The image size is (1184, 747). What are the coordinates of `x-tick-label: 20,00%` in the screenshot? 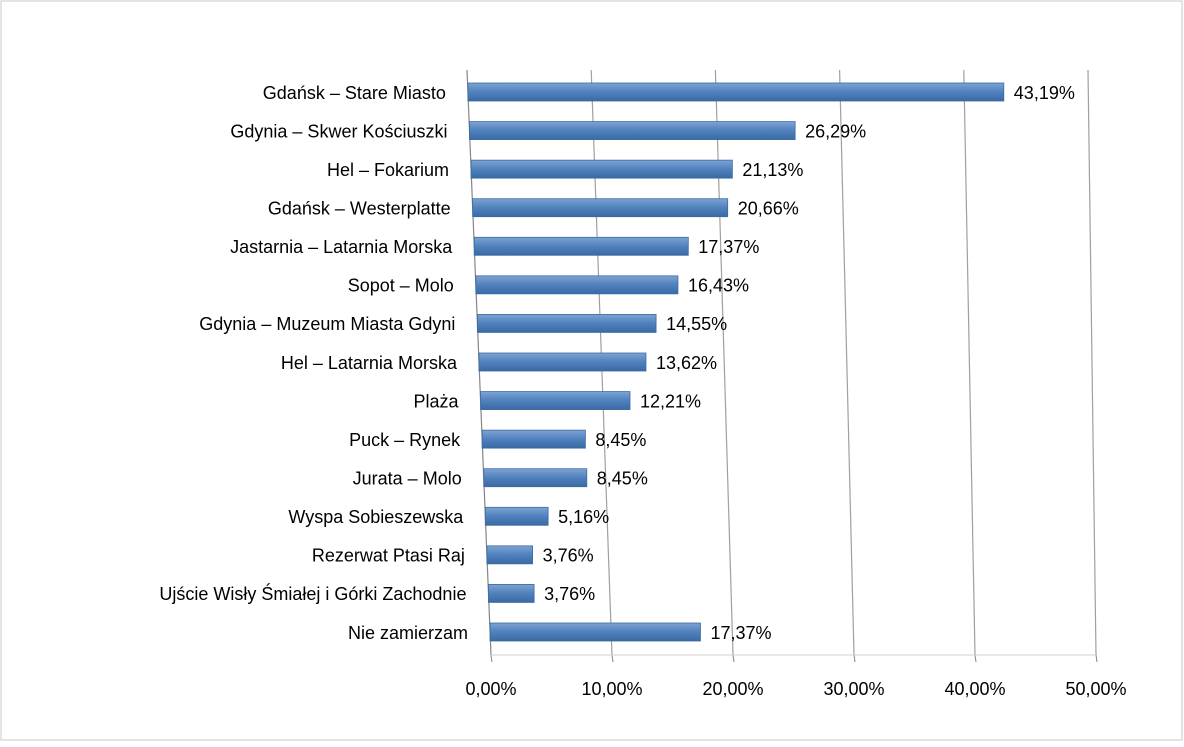 It's located at (732, 689).